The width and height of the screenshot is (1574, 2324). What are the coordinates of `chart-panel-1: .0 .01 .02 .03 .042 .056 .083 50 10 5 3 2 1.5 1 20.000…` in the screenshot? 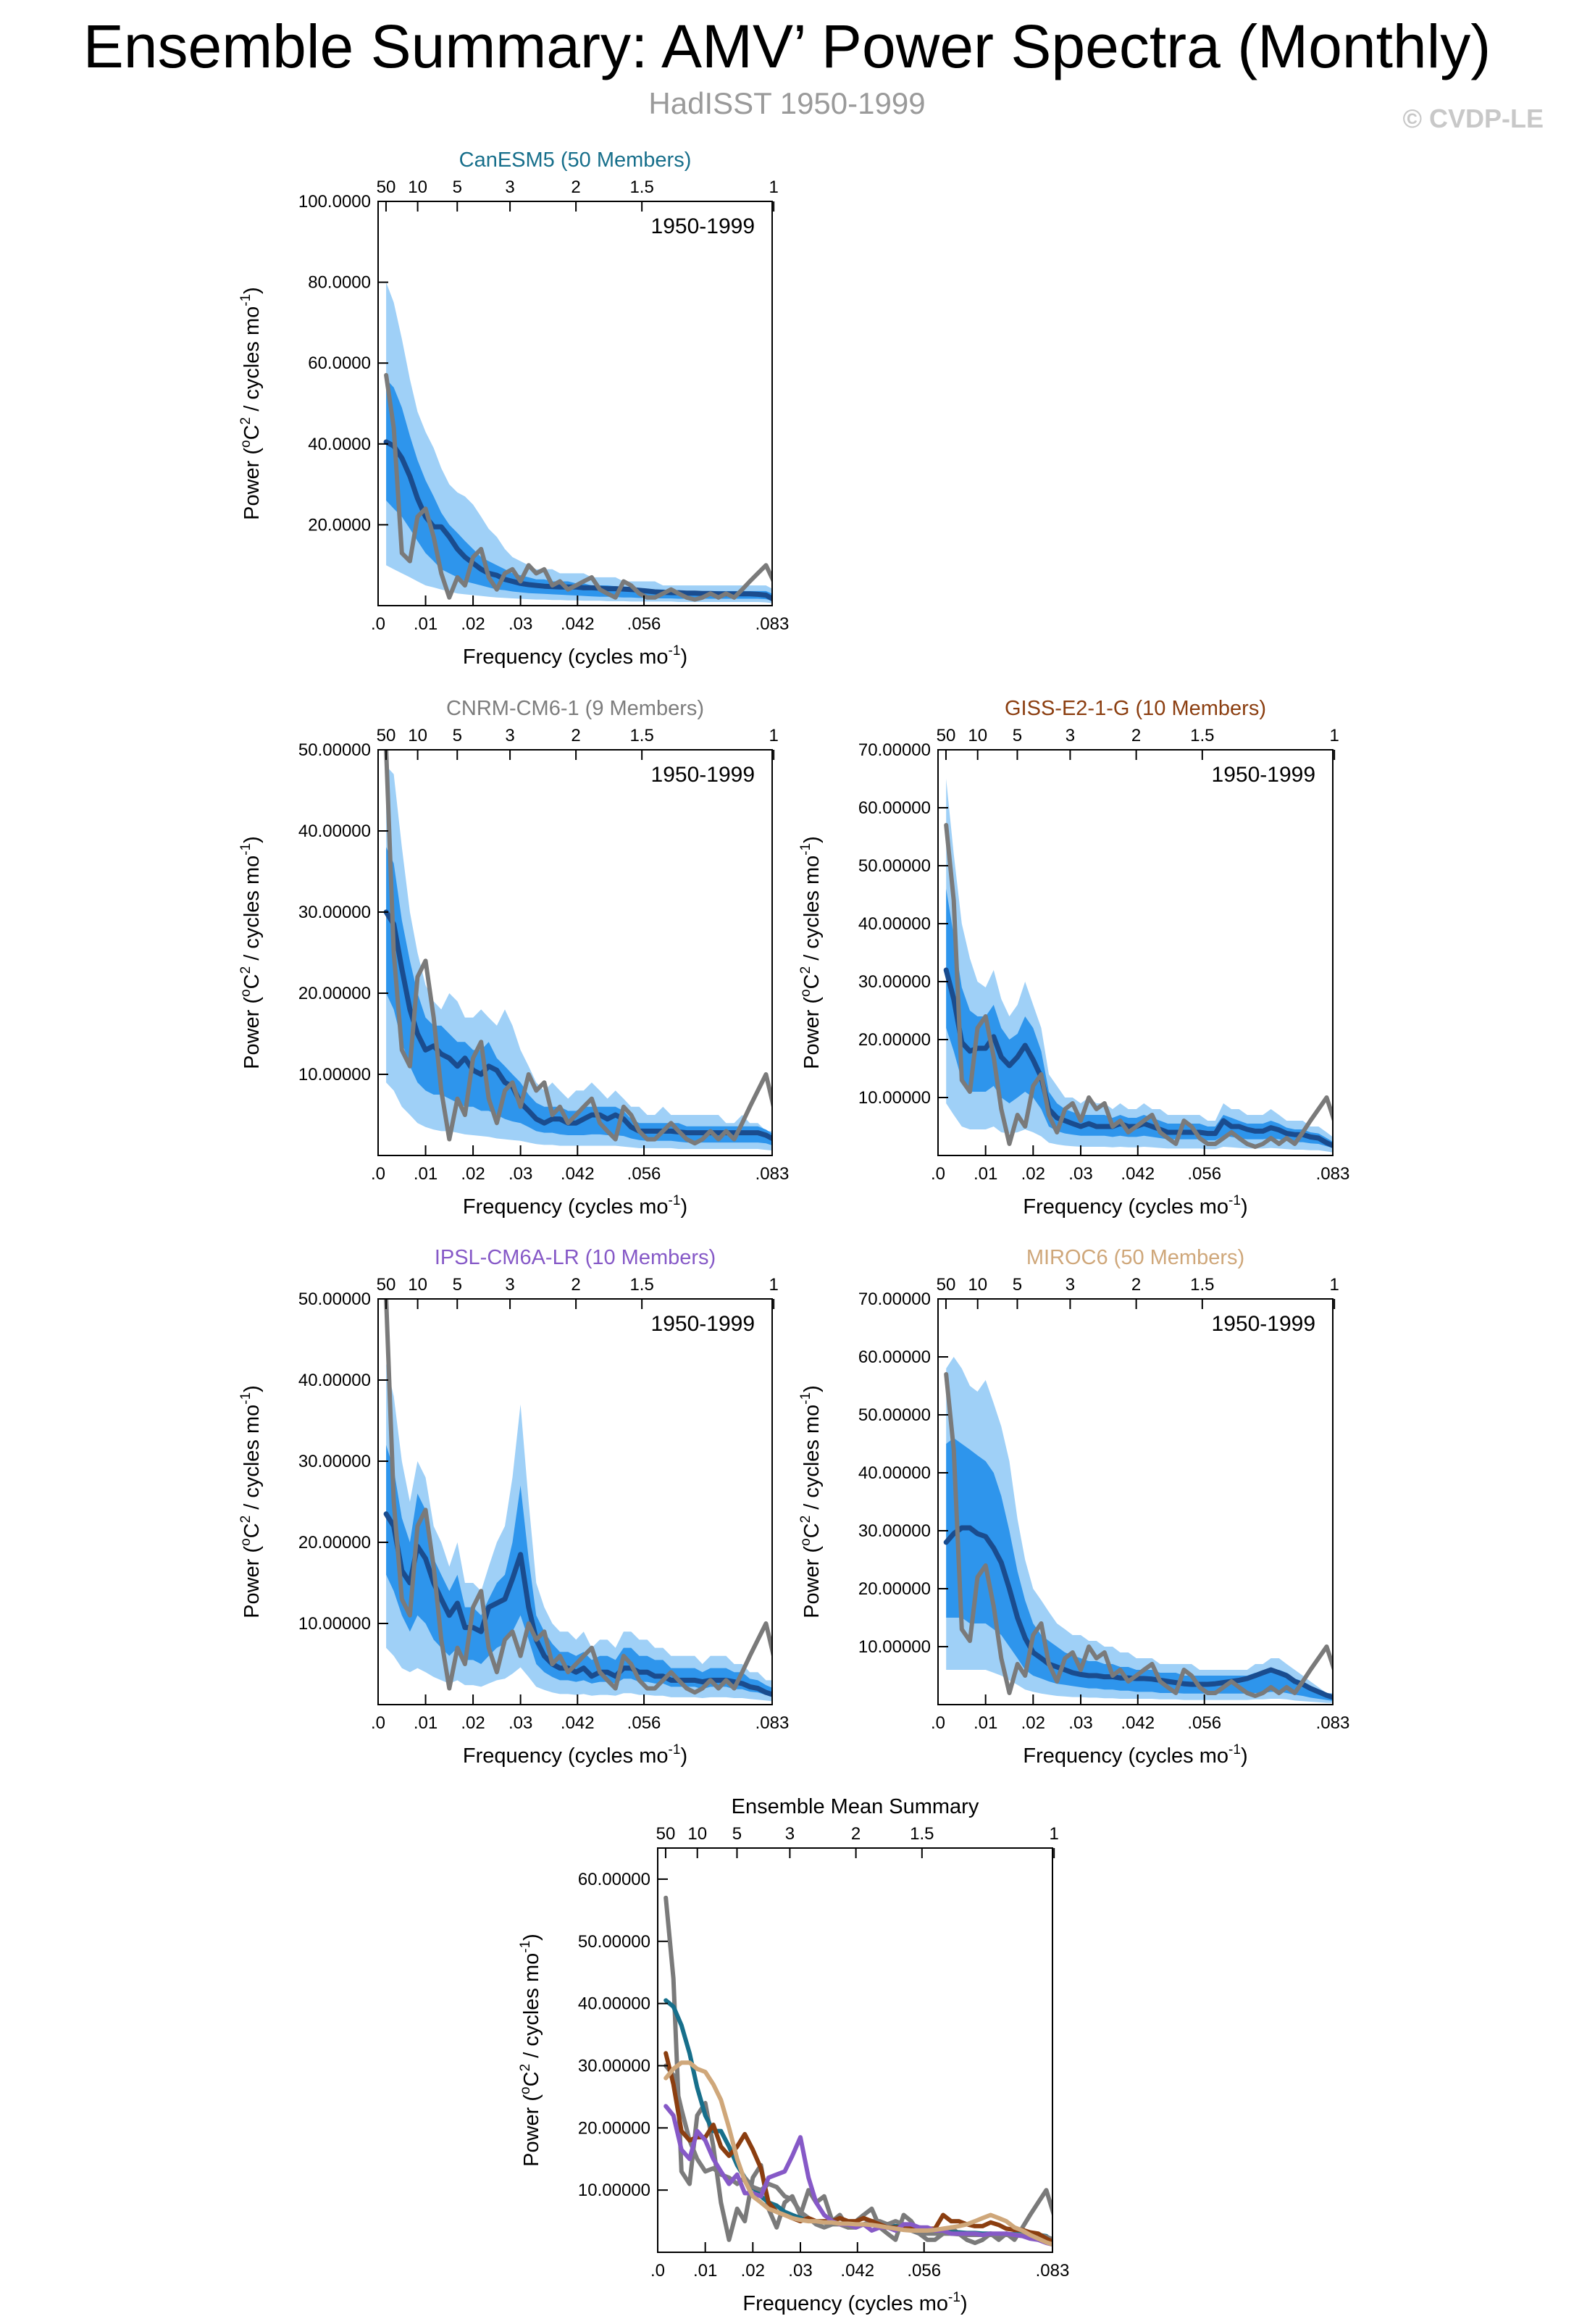 It's located at (513, 409).